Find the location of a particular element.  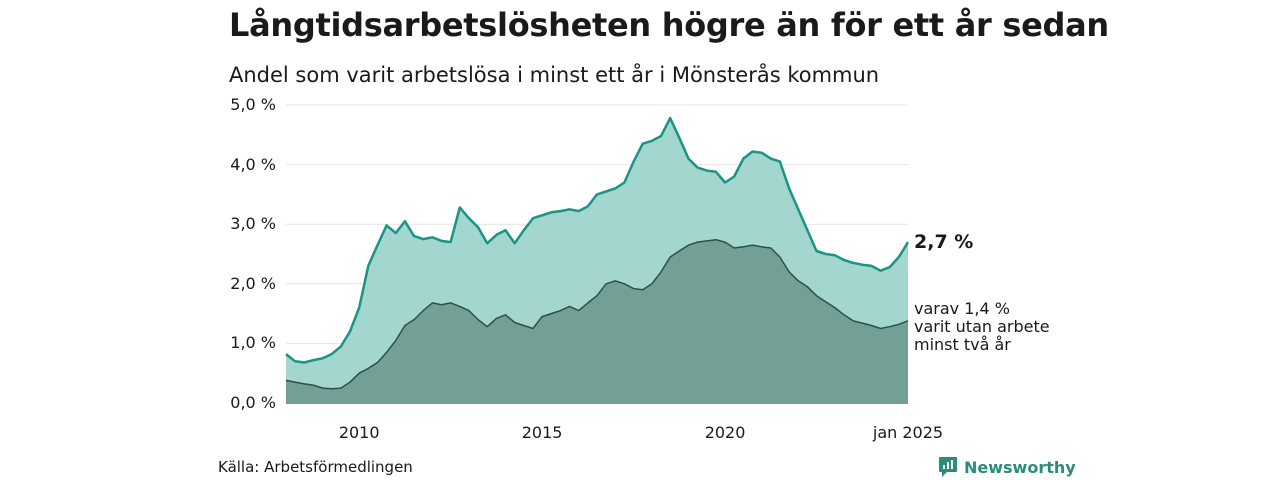

brand-logo: Newsworthy is located at coordinates (1007, 467).